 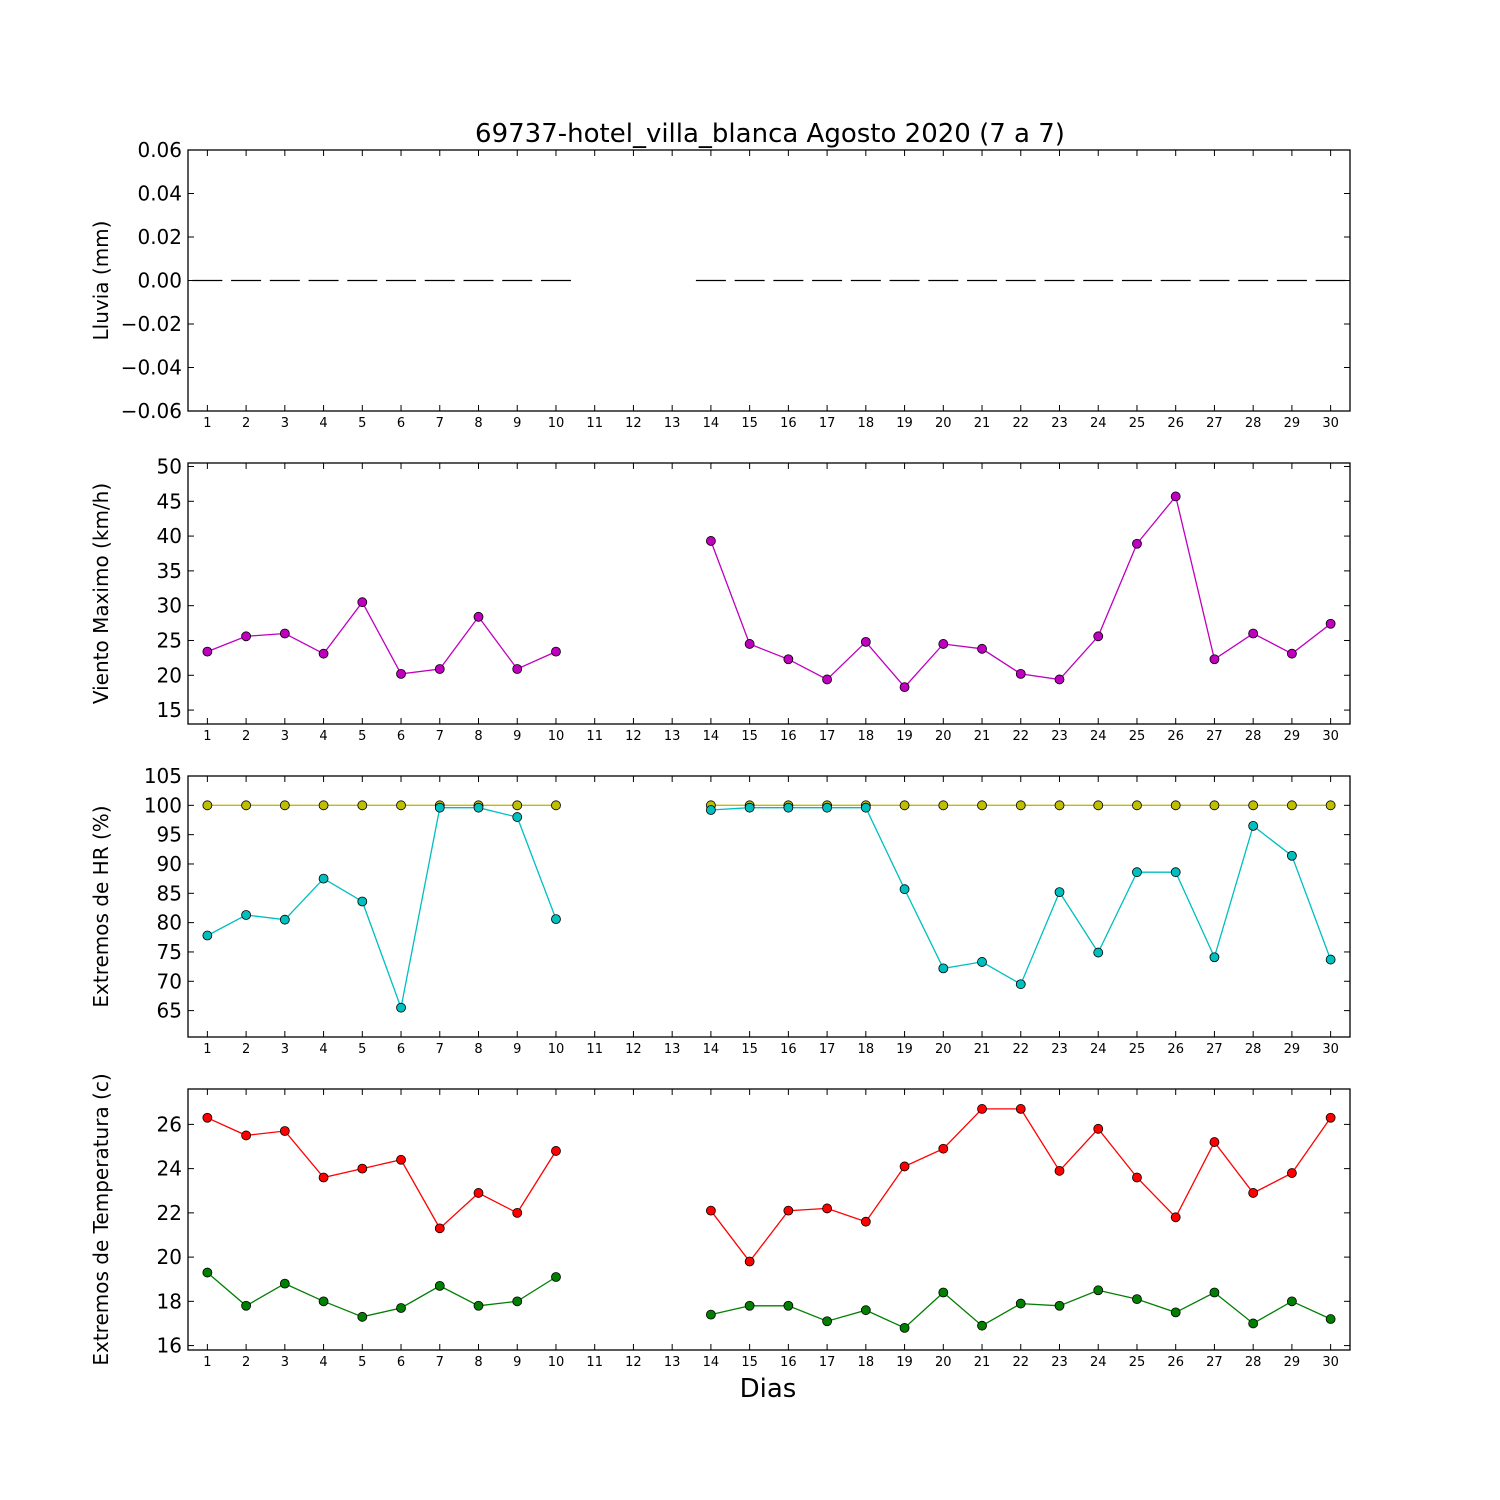 What do you see at coordinates (169, 1346) in the screenshot?
I see `y-tick-label: 16` at bounding box center [169, 1346].